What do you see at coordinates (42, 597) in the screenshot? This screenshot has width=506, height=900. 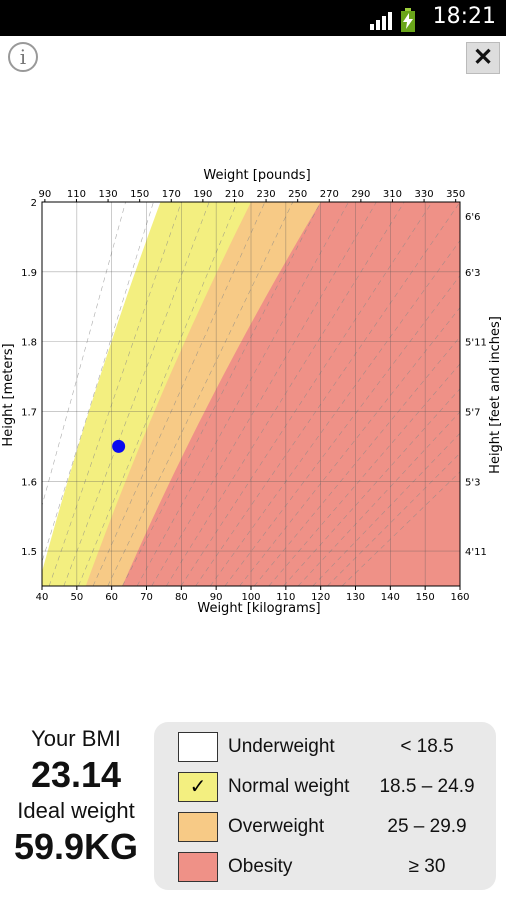 I see `x-tick-label: 40` at bounding box center [42, 597].